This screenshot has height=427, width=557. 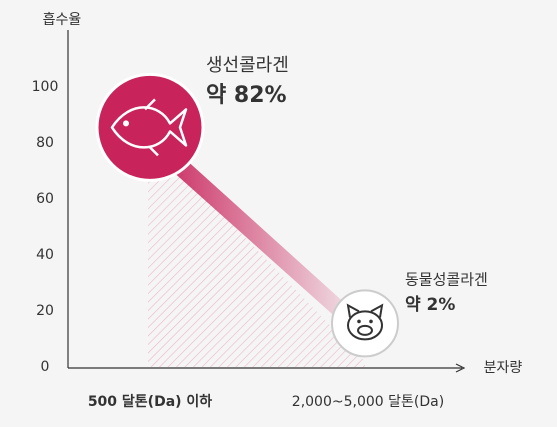 What do you see at coordinates (460, 368) in the screenshot?
I see `x-axis-arrow` at bounding box center [460, 368].